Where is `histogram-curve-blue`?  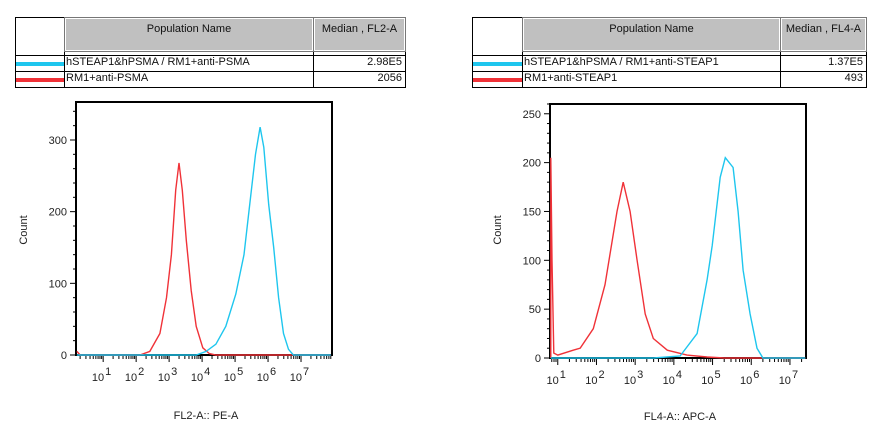
histogram-curve-blue is located at coordinates (678, 257).